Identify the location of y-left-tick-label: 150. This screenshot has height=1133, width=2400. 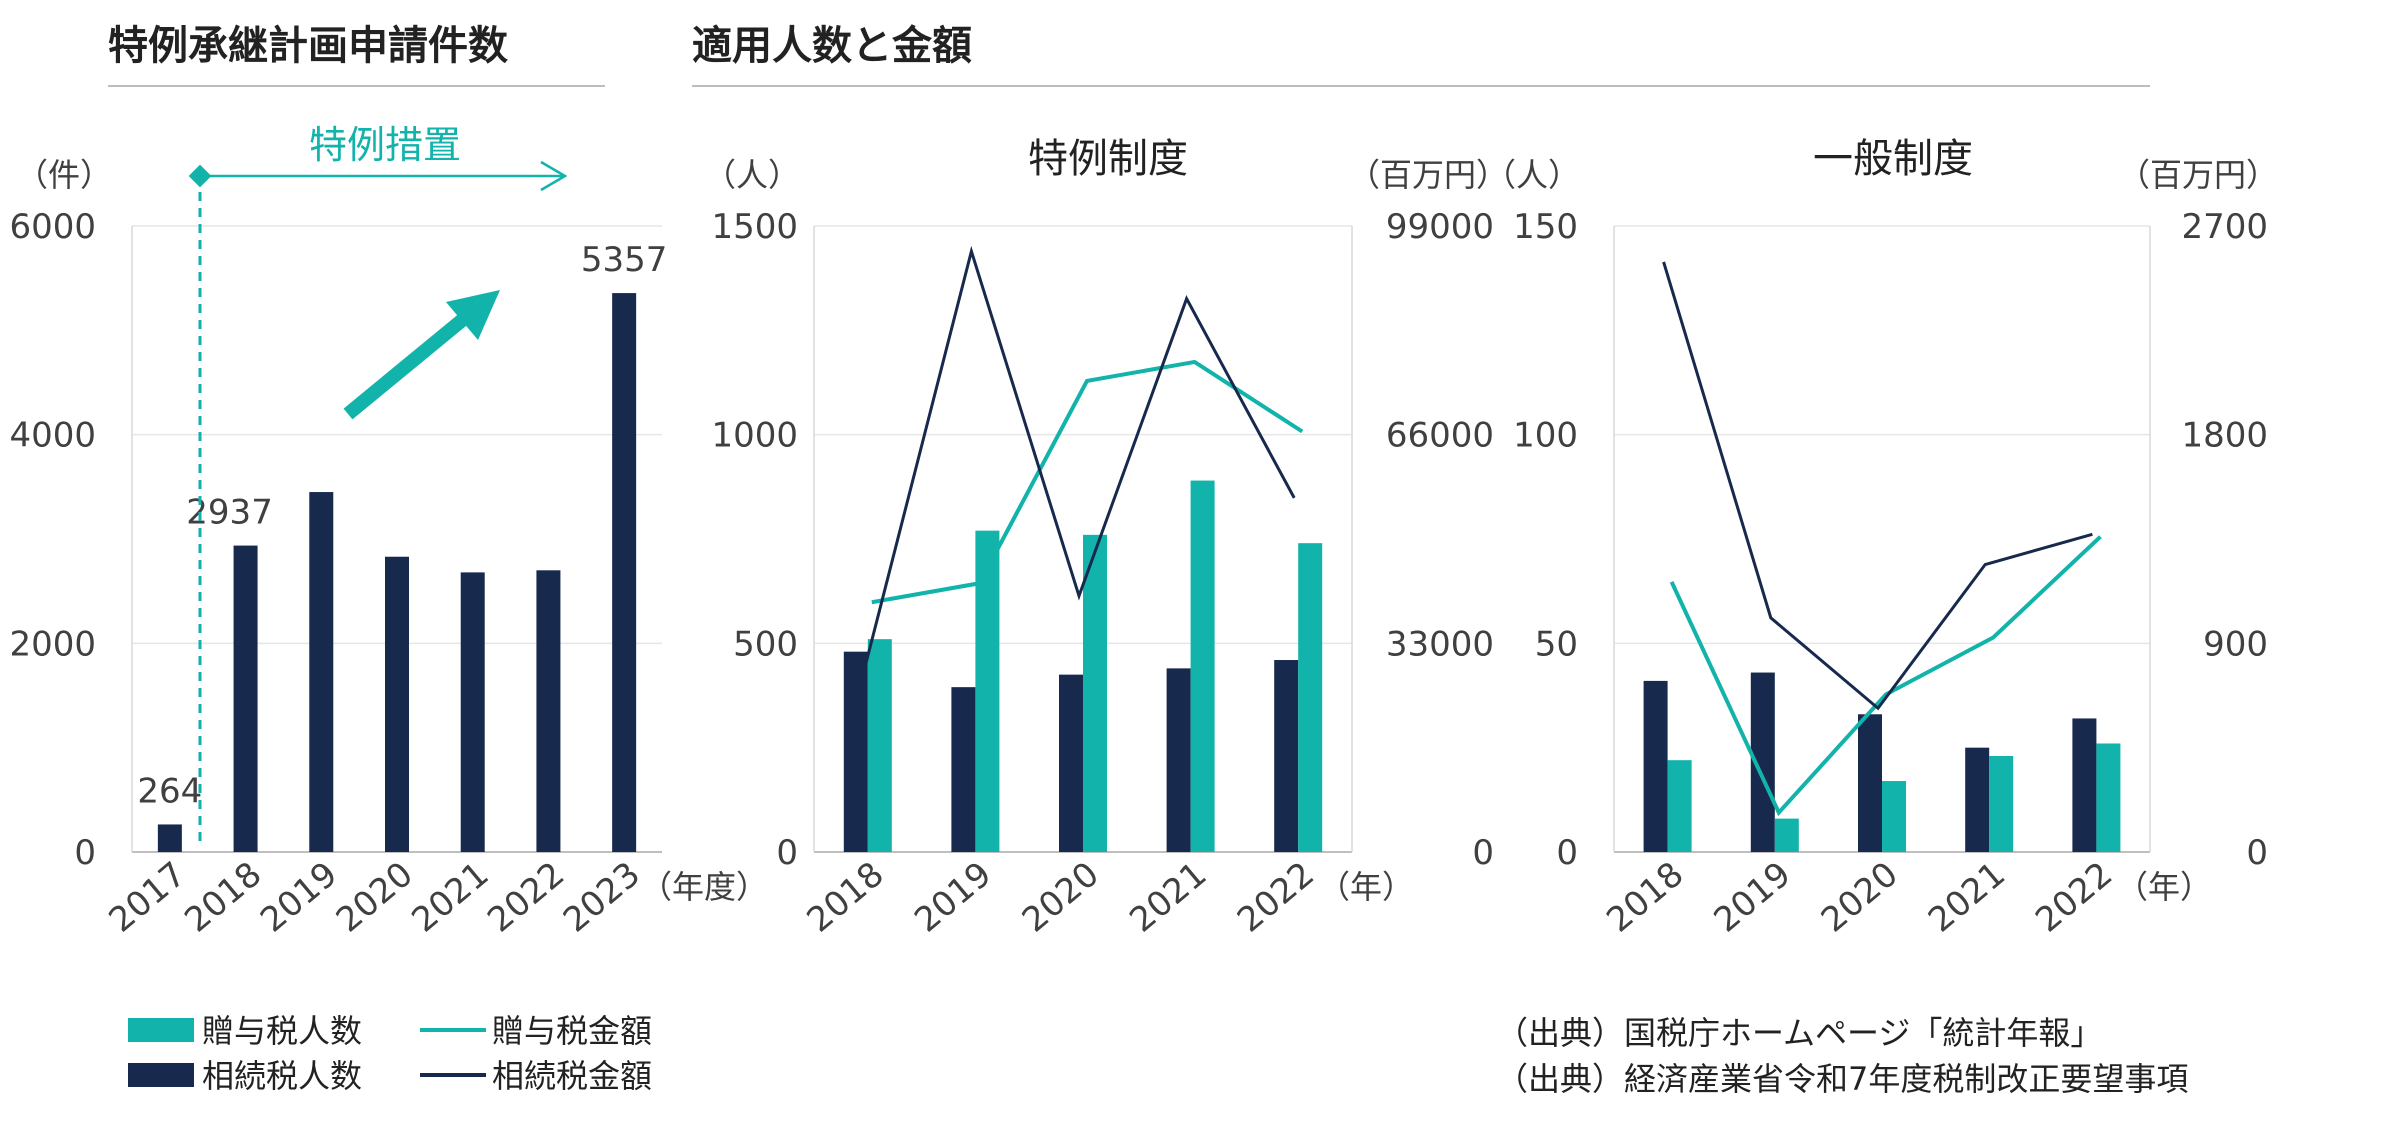
(1545, 227).